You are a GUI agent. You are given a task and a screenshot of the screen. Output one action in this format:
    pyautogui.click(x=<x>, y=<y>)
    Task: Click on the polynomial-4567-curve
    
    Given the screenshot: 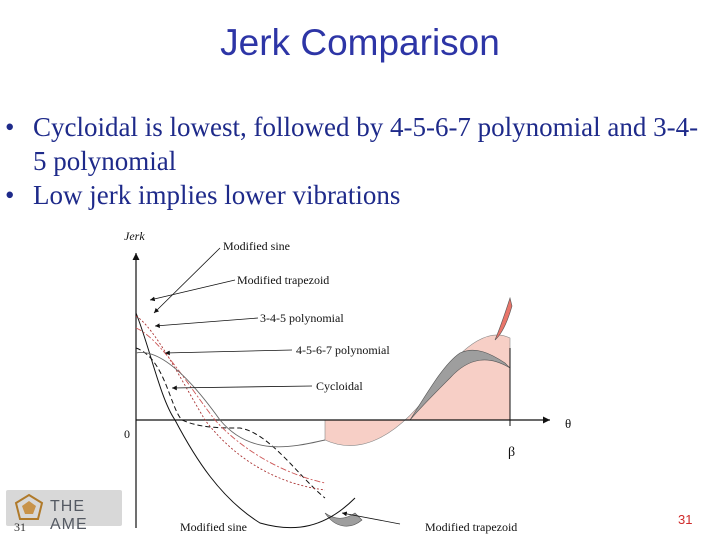 What is the action you would take?
    pyautogui.click(x=230, y=405)
    